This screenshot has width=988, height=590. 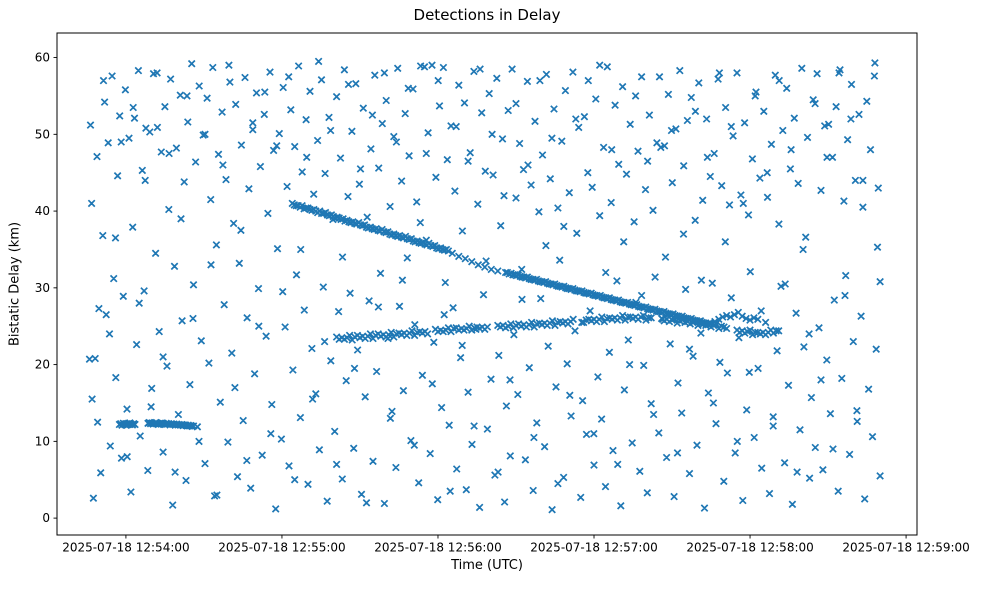 What do you see at coordinates (42, 365) in the screenshot?
I see `y-tick-label: 20` at bounding box center [42, 365].